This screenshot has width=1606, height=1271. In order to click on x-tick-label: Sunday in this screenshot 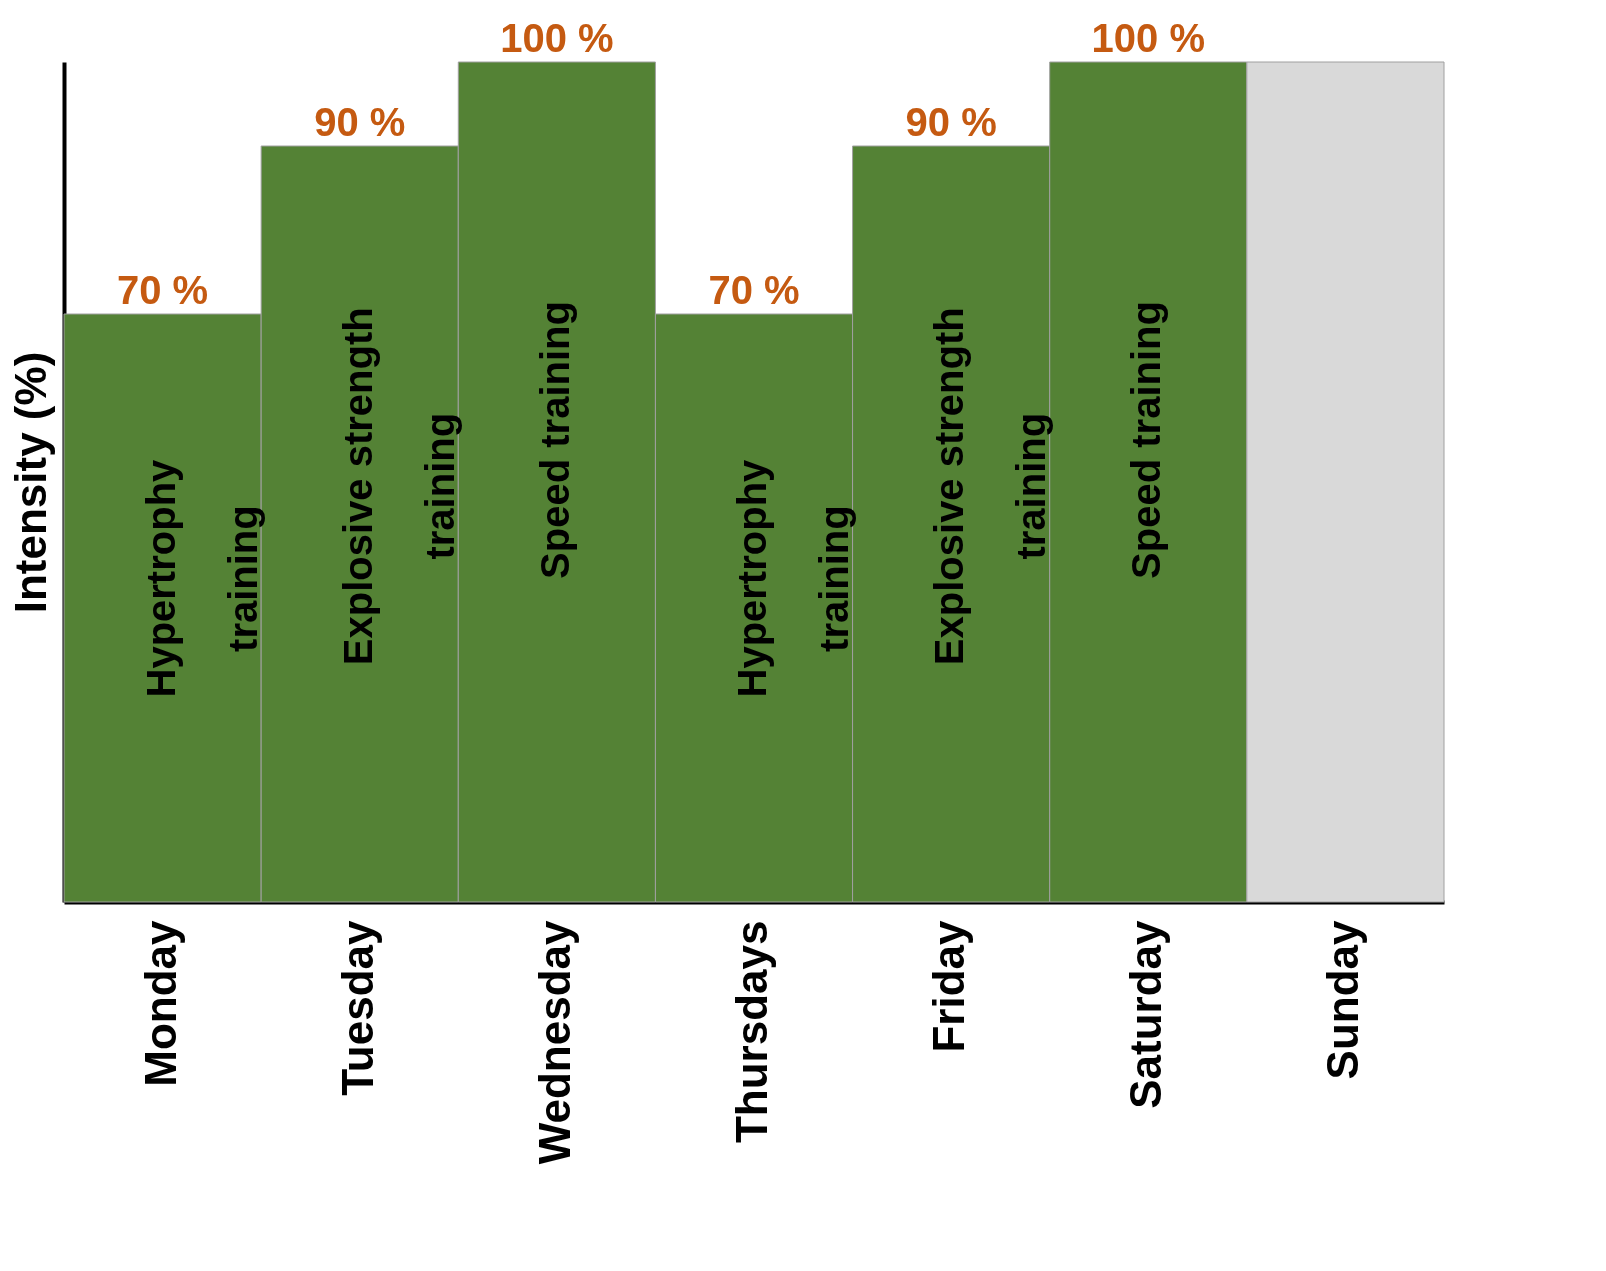, I will do `click(1343, 999)`.